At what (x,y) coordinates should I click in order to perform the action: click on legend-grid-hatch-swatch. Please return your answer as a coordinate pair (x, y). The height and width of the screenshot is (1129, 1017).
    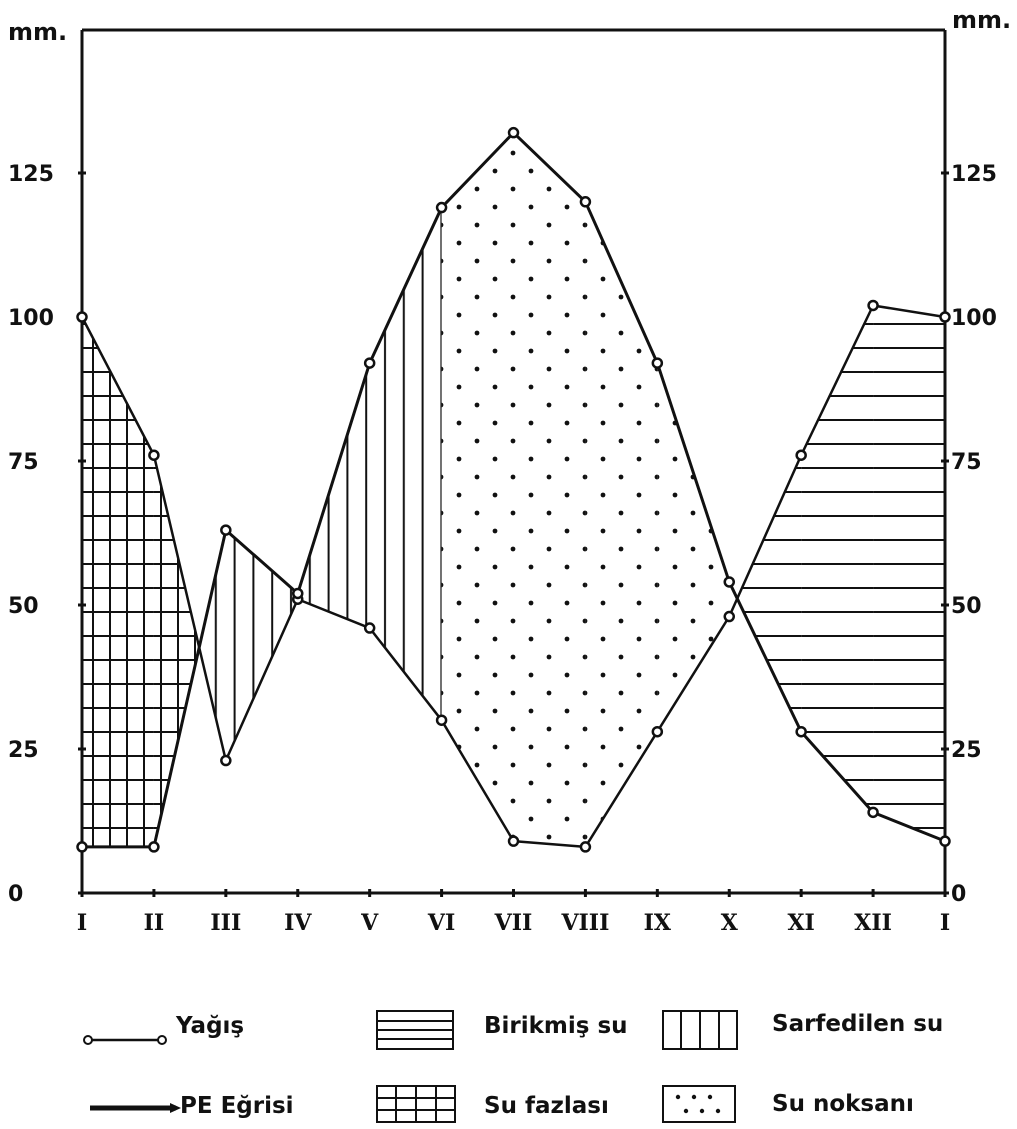
    Looking at the image, I should click on (416, 1104).